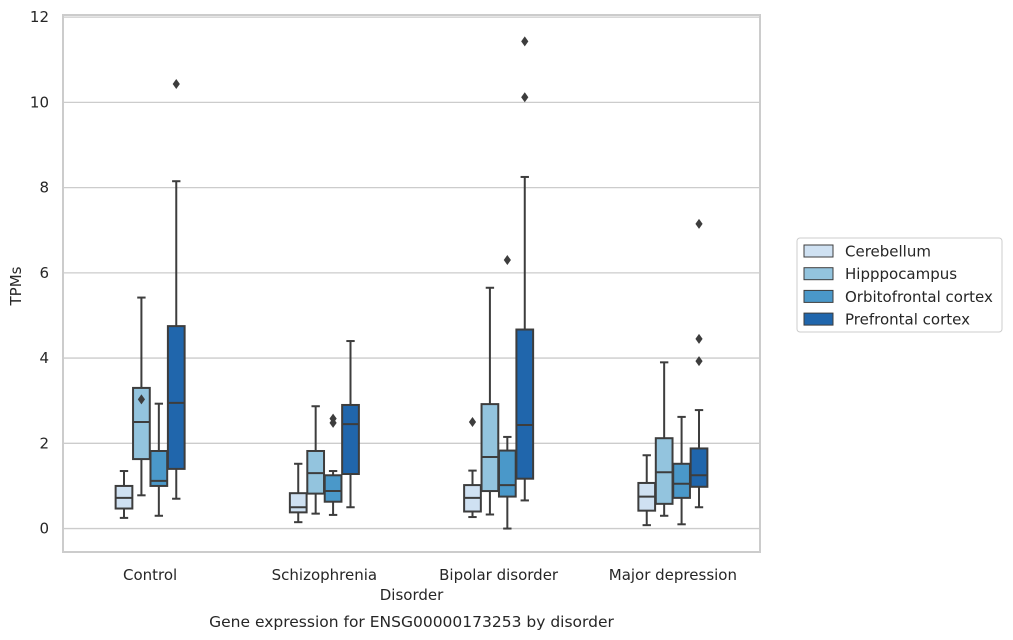 This screenshot has height=640, width=1013. What do you see at coordinates (44, 188) in the screenshot?
I see `y-tick-label: 8` at bounding box center [44, 188].